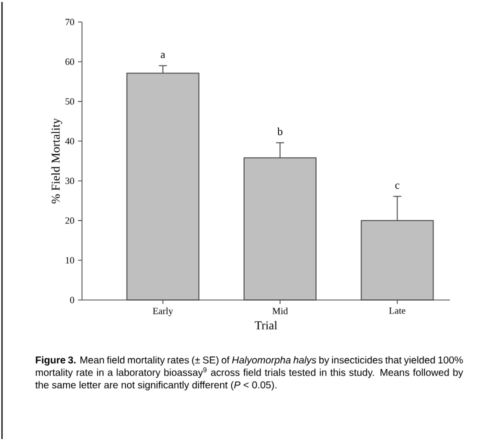  I want to click on x-tick-label: Mid, so click(280, 311).